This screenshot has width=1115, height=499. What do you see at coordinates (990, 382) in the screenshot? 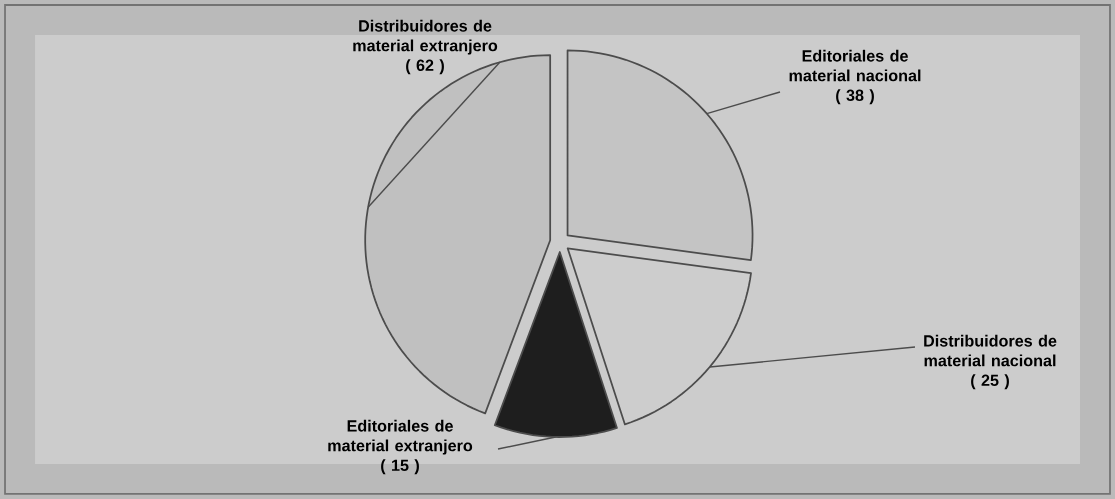
I see `data-label: ( 25 )` at bounding box center [990, 382].